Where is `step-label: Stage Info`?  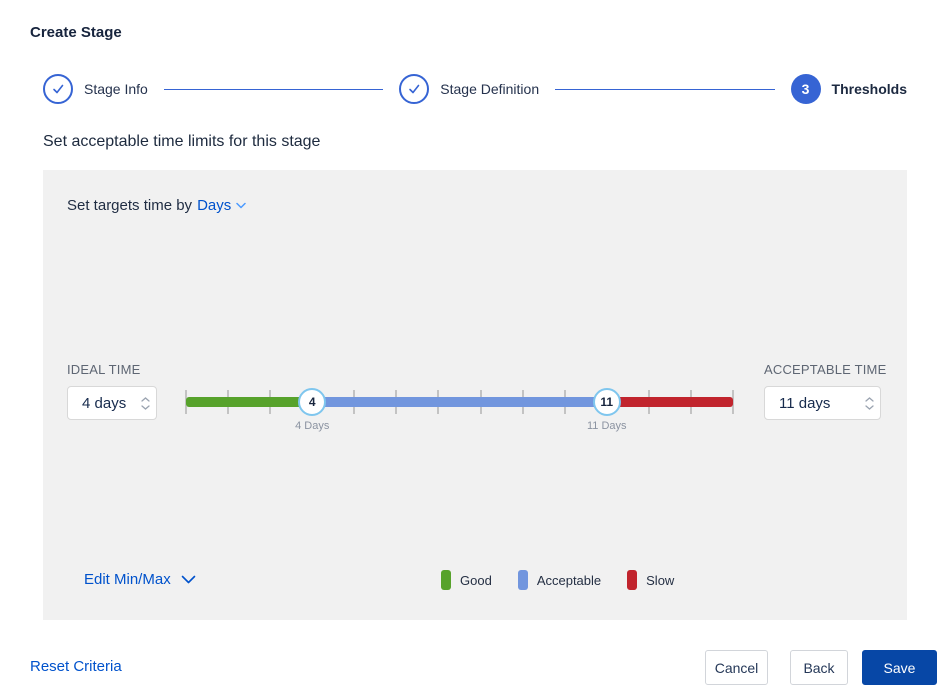
step-label: Stage Info is located at coordinates (116, 89).